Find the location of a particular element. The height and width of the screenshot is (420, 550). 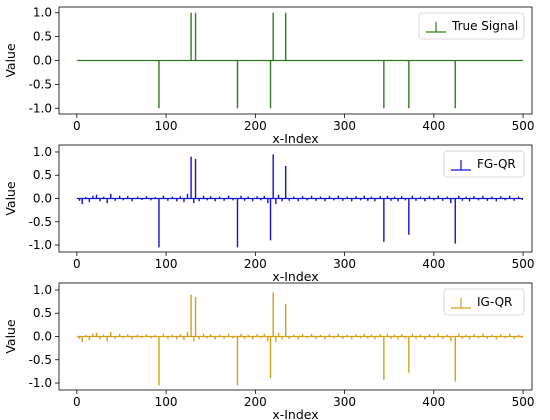

legend-label: True Signal is located at coordinates (484, 26).